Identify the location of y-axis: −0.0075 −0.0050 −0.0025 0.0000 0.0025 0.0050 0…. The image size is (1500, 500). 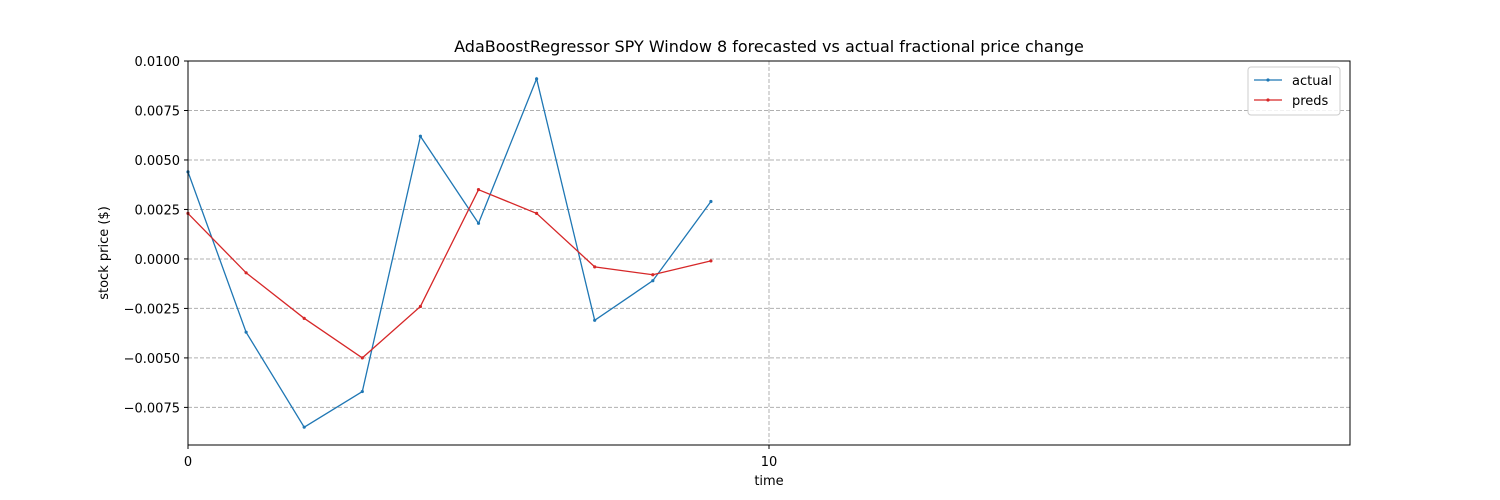
(156, 235).